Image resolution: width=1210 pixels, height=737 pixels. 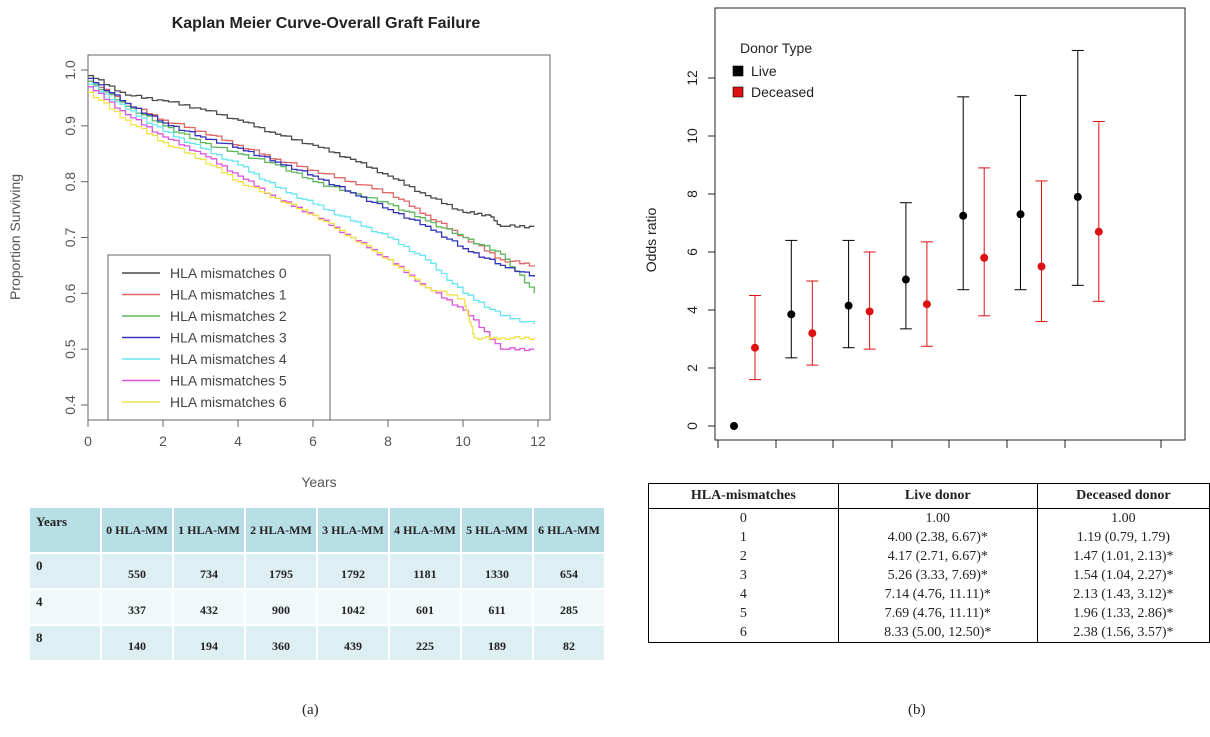 What do you see at coordinates (70, 126) in the screenshot?
I see `km-y-tick-label: 0.9` at bounding box center [70, 126].